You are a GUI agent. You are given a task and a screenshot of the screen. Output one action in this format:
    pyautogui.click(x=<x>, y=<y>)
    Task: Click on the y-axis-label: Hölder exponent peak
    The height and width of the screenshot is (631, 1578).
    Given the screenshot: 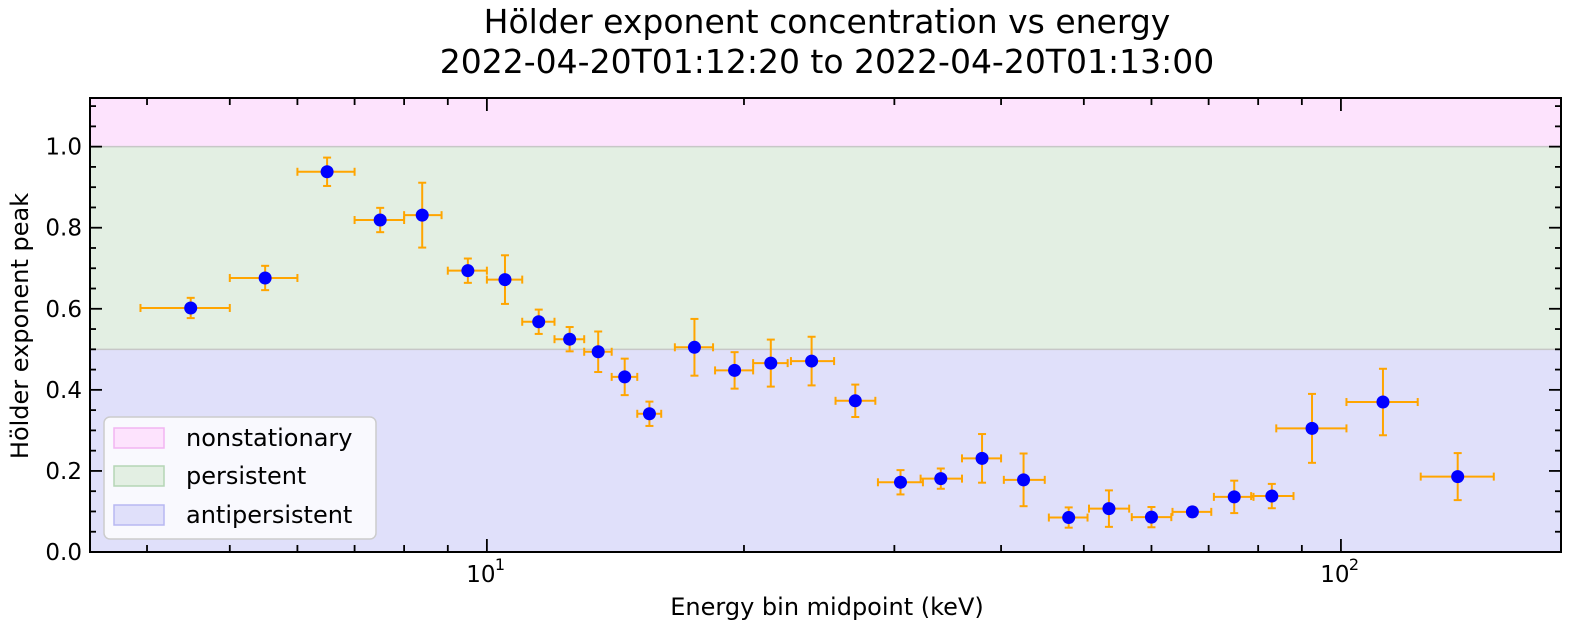 What is the action you would take?
    pyautogui.click(x=20, y=326)
    